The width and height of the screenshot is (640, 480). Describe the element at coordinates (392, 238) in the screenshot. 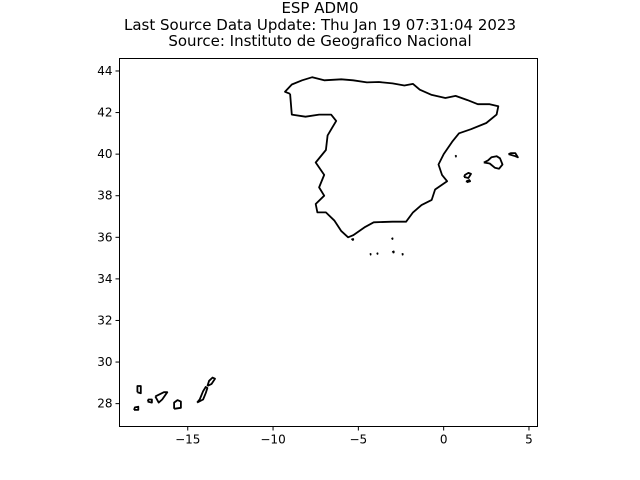

I see `boundary-alboran` at that location.